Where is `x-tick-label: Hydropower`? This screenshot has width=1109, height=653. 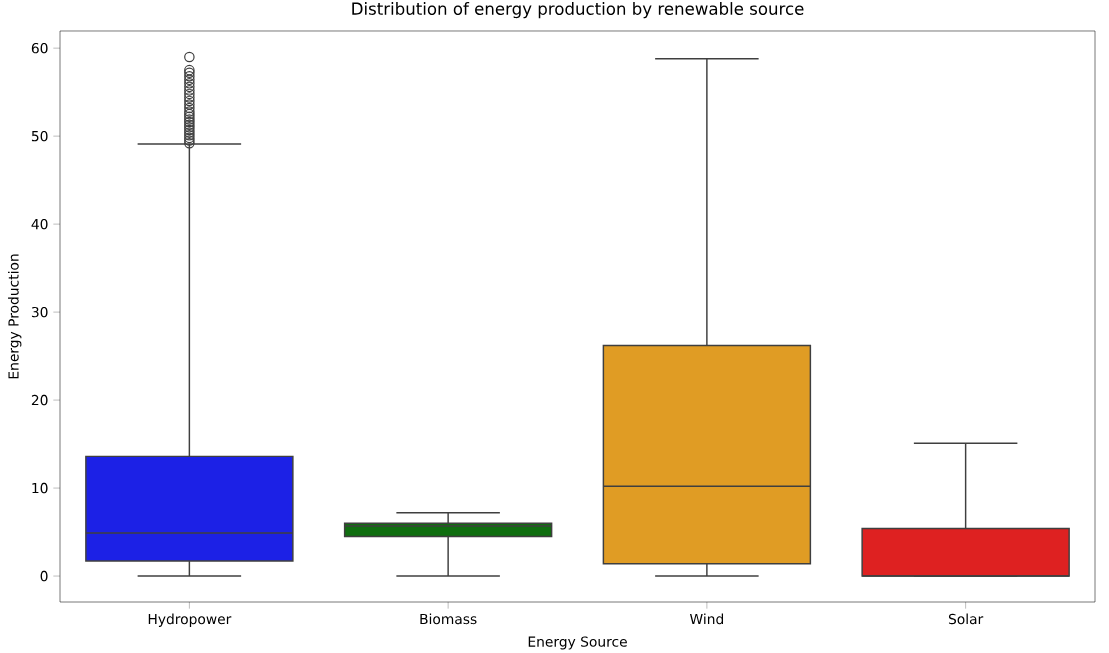 x-tick-label: Hydropower is located at coordinates (190, 620).